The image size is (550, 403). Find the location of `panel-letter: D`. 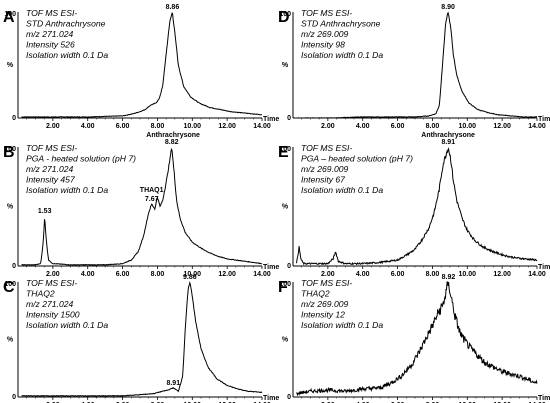

panel-letter: D is located at coordinates (284, 17).